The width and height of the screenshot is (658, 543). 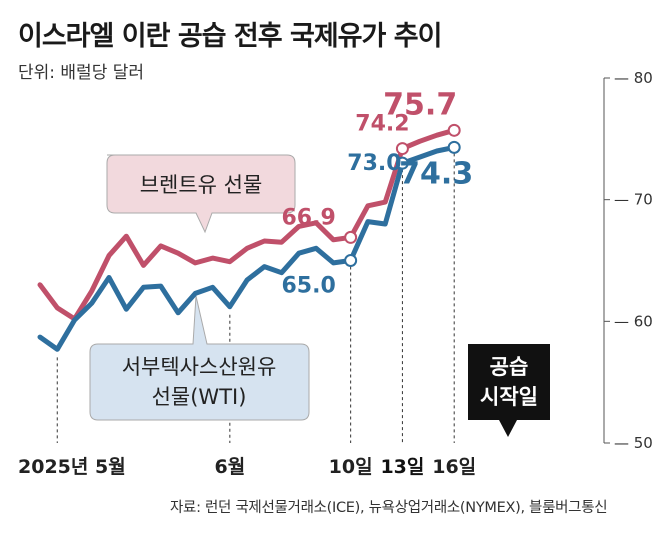 What do you see at coordinates (309, 217) in the screenshot?
I see `point-label: 66.9` at bounding box center [309, 217].